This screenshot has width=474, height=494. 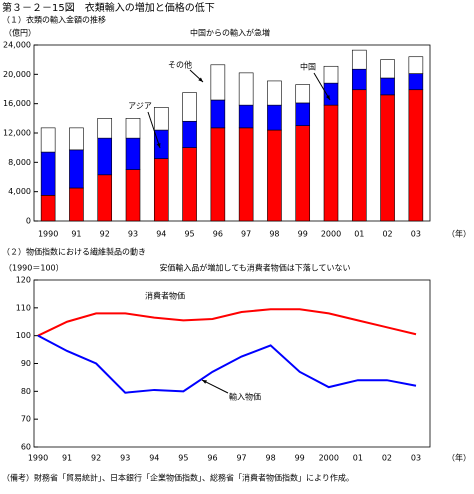 What do you see at coordinates (19, 162) in the screenshot?
I see `y-tick-label: 8,000` at bounding box center [19, 162].